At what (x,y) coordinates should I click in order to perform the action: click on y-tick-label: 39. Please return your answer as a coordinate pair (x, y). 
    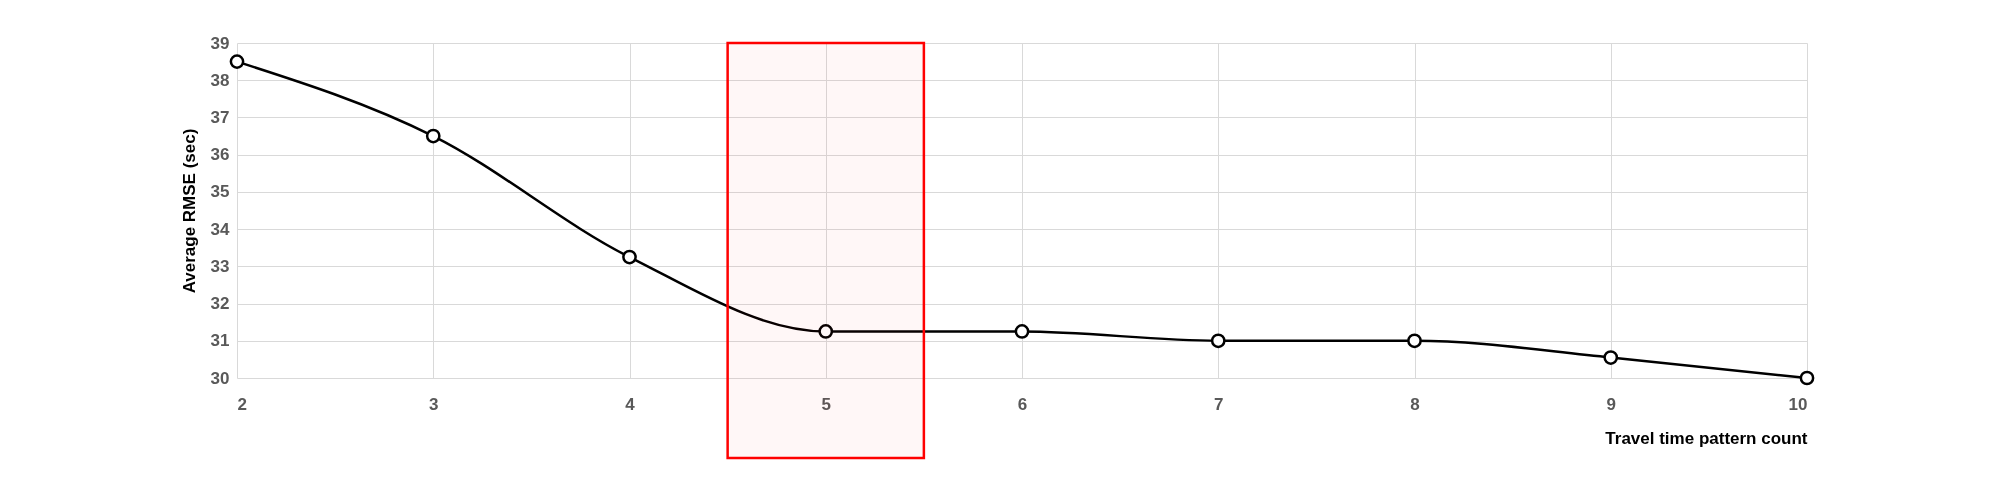
    Looking at the image, I should click on (220, 43).